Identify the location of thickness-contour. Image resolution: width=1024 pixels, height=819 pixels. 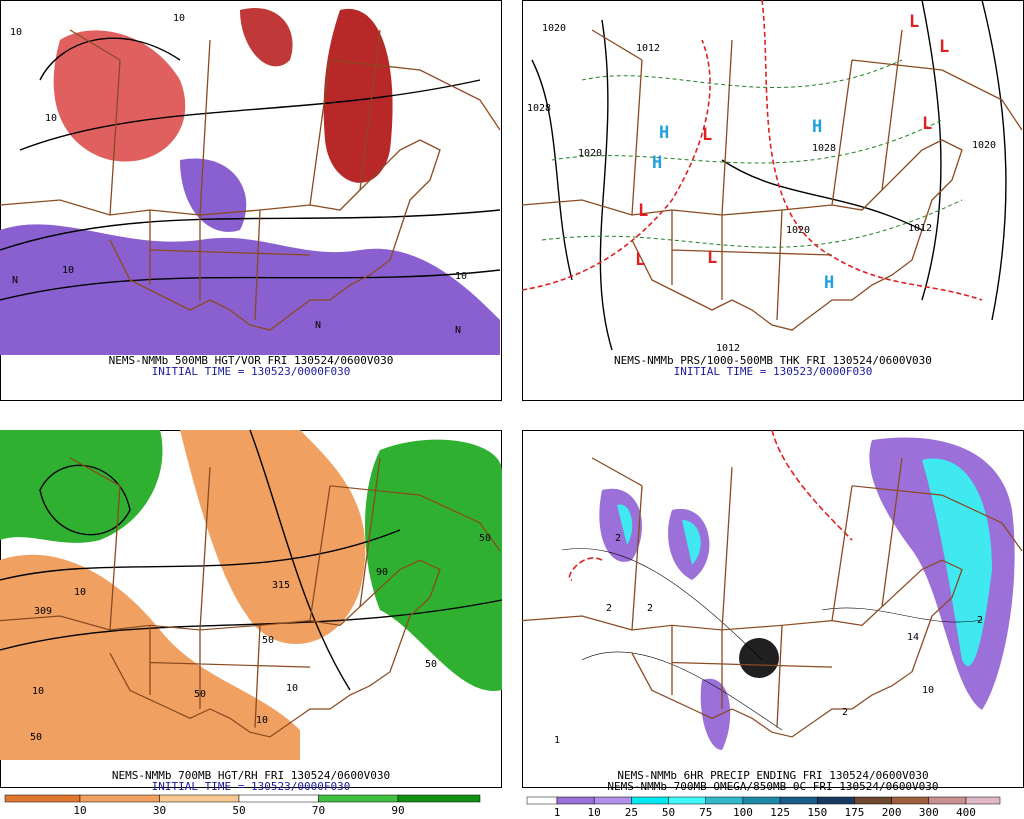
(752, 153).